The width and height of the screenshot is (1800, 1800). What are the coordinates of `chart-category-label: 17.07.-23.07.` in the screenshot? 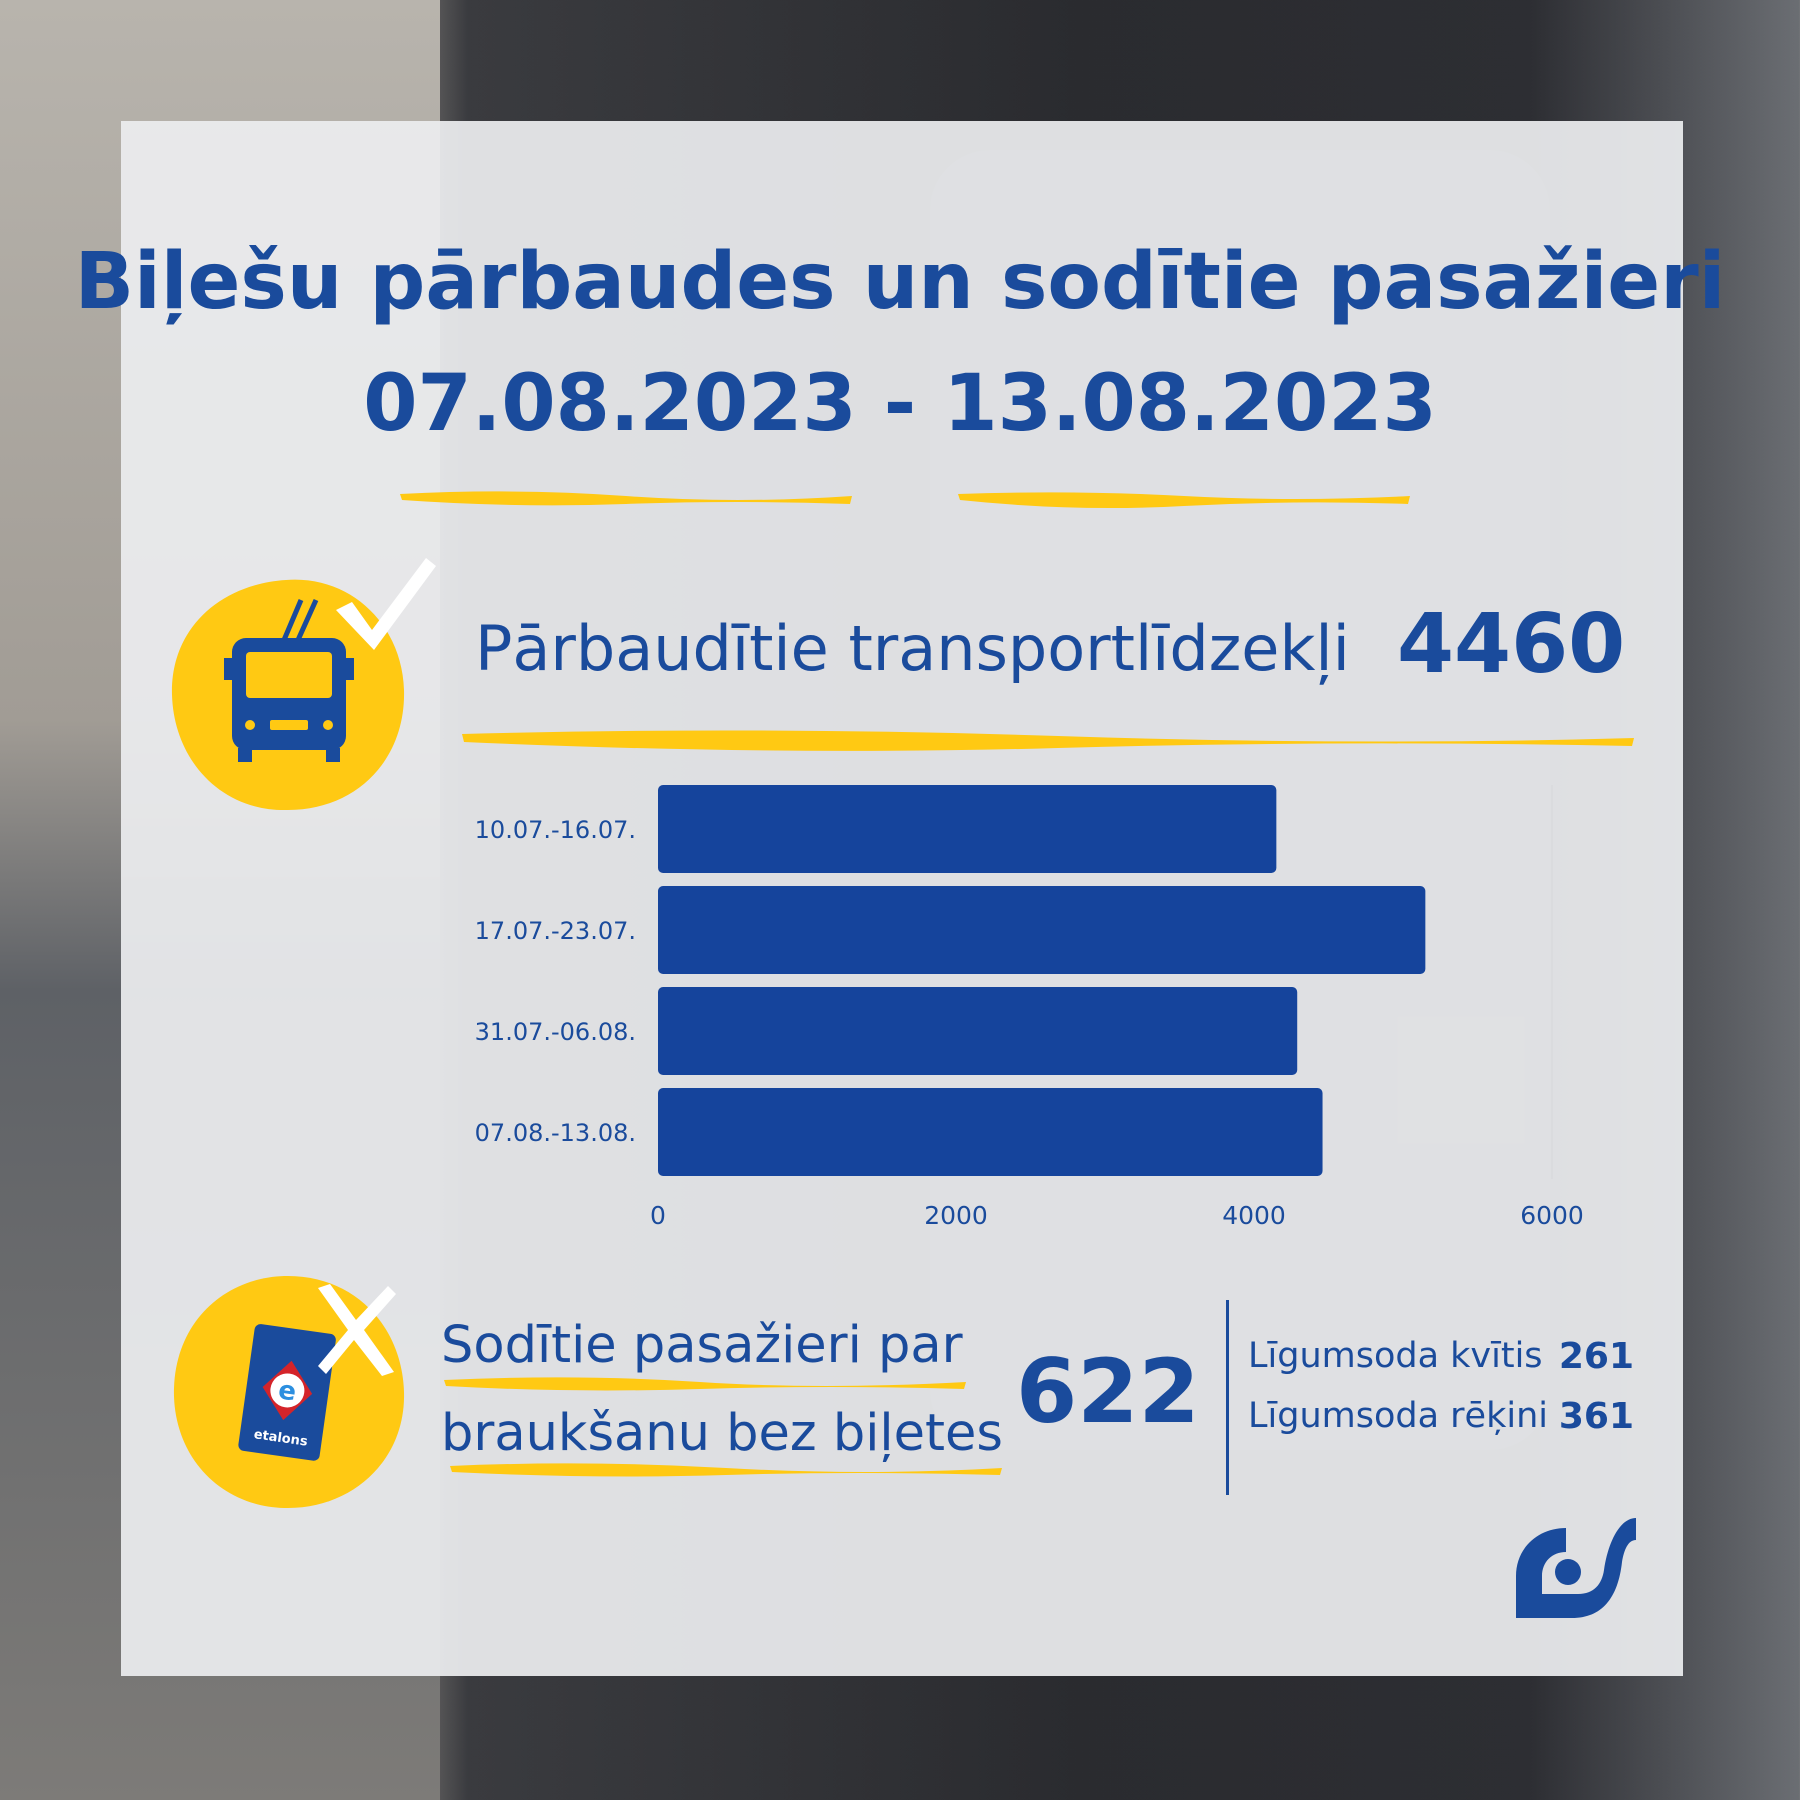 It's located at (555, 931).